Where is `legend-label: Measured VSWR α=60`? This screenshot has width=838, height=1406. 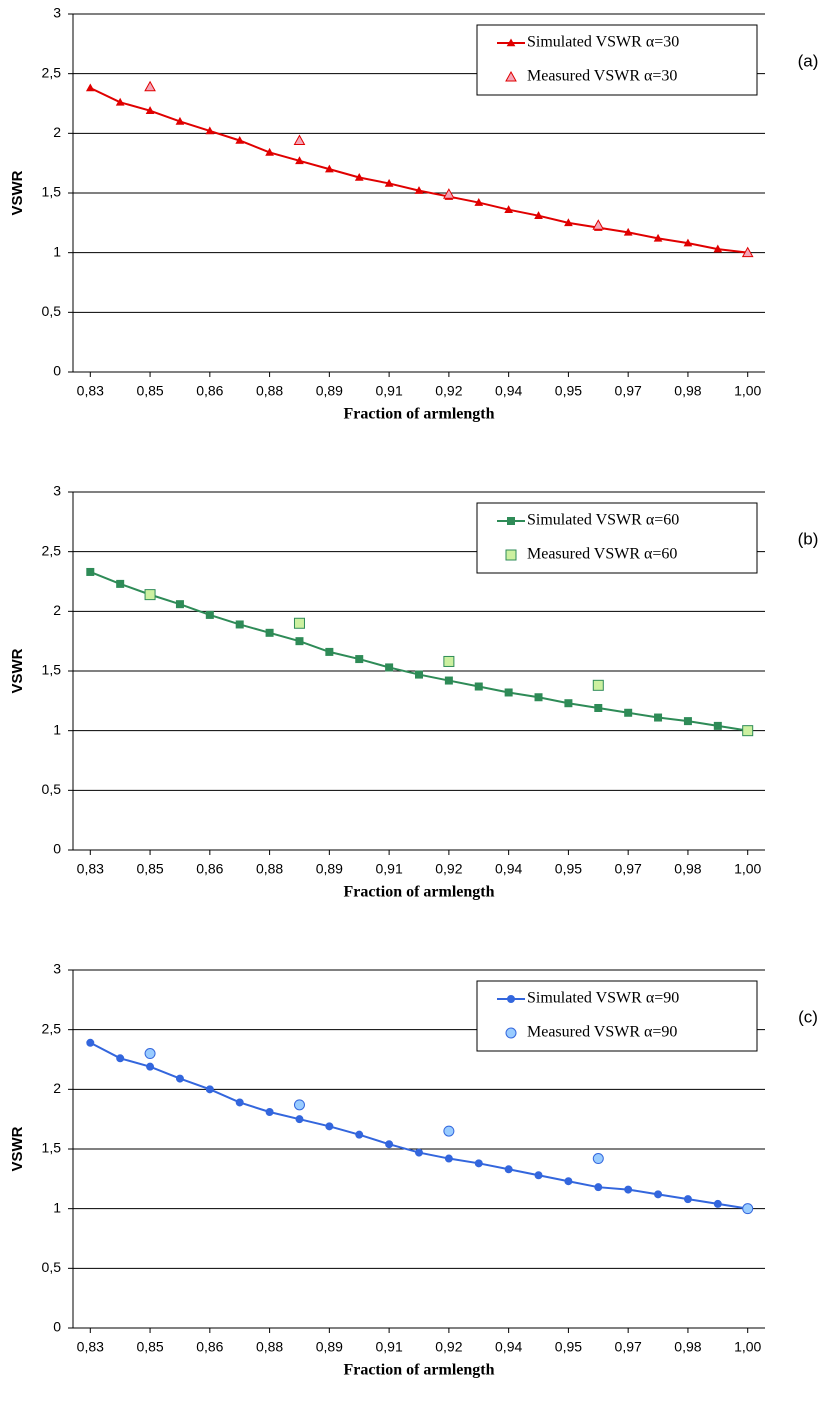
legend-label: Measured VSWR α=60 is located at coordinates (602, 554).